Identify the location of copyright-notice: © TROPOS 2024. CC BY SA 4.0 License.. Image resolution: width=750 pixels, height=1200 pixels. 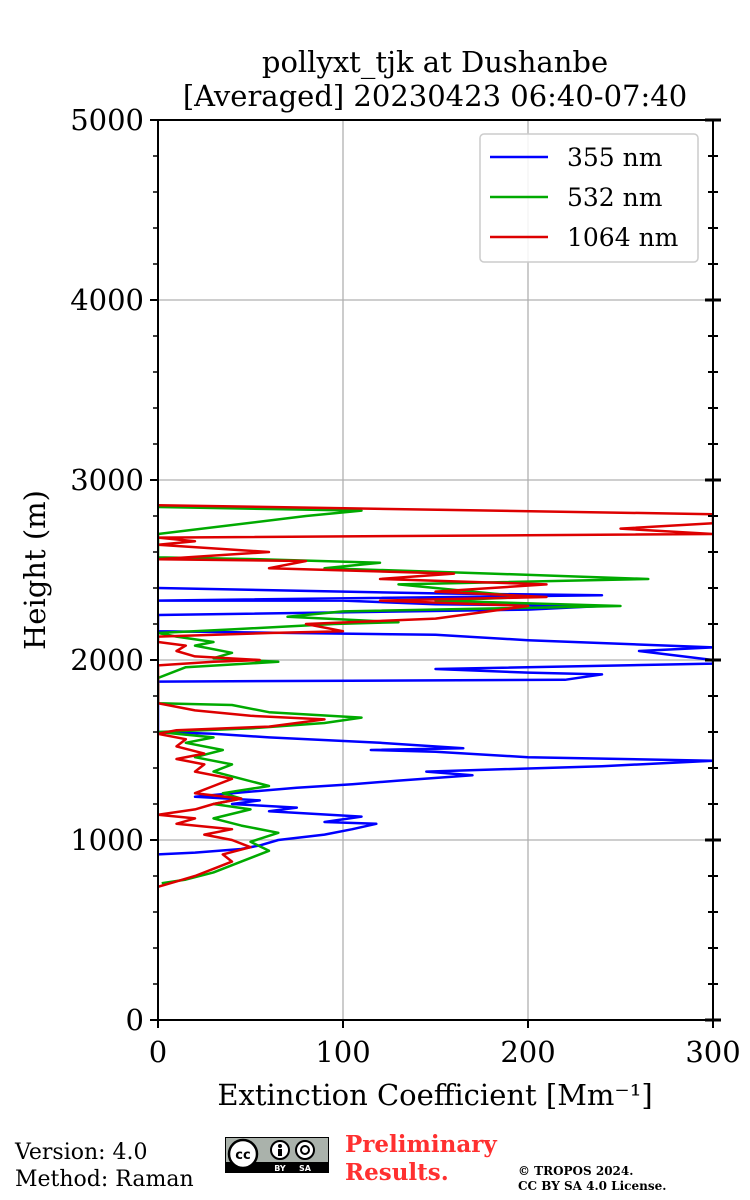
(592, 1179).